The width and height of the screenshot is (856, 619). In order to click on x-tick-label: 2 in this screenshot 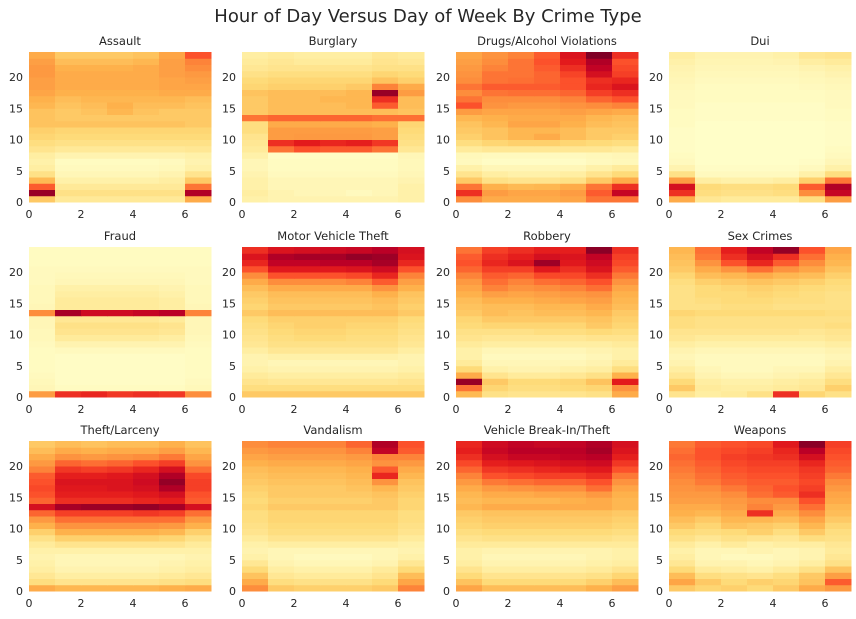, I will do `click(81, 603)`.